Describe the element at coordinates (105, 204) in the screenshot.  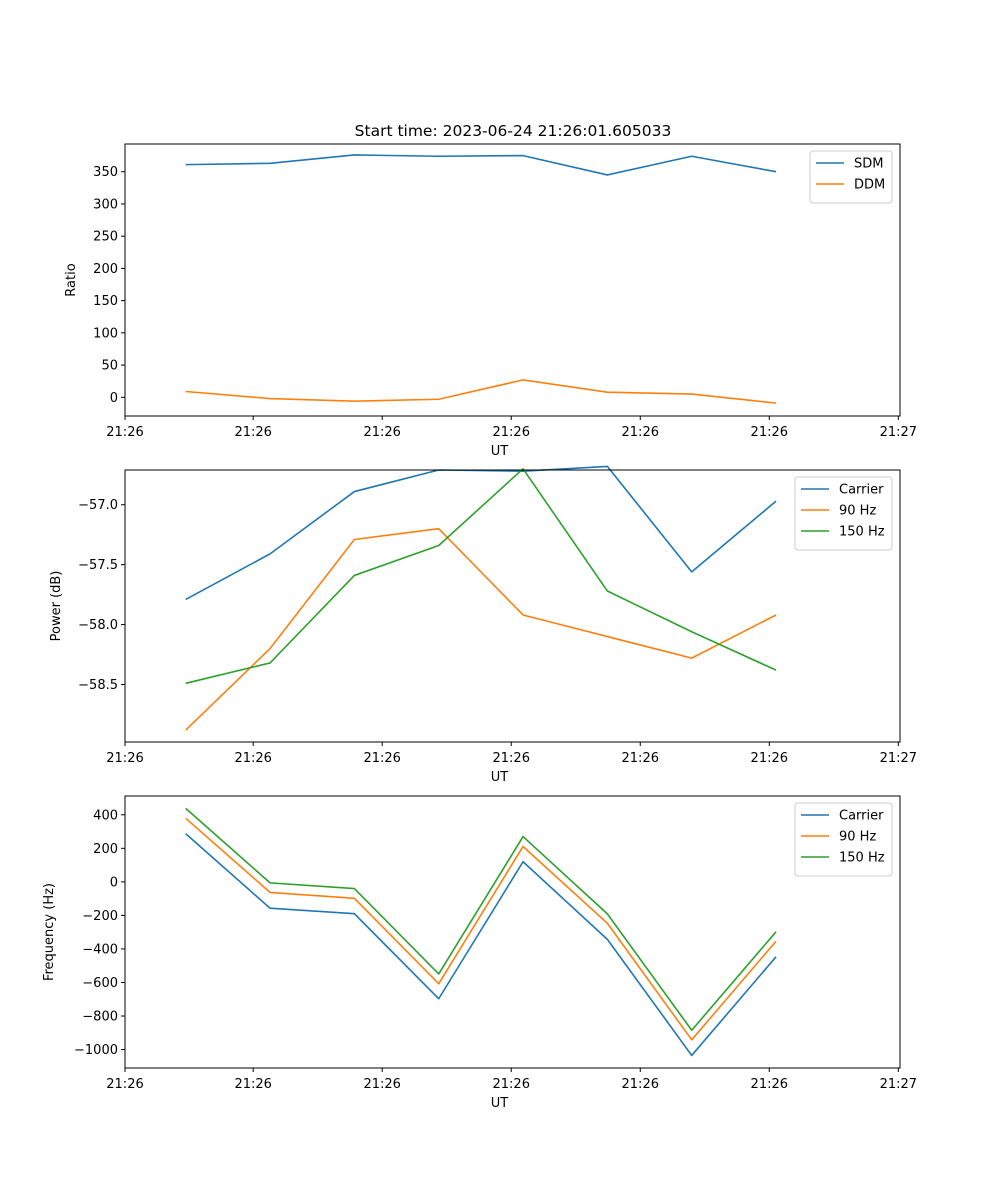
I see `y-tick-label: 300` at that location.